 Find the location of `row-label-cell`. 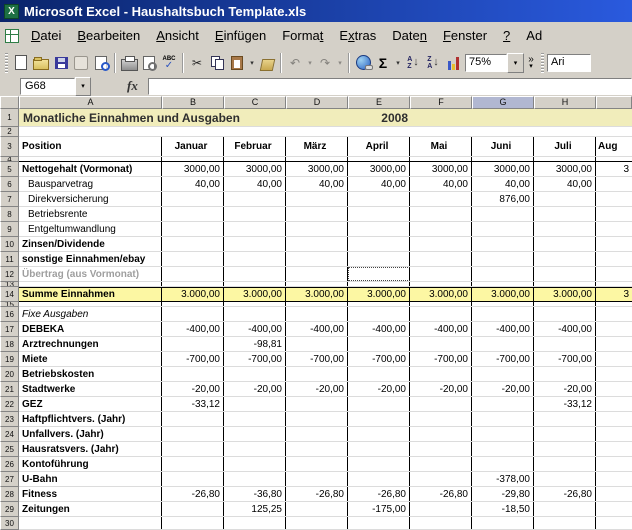

row-label-cell is located at coordinates (90, 131).